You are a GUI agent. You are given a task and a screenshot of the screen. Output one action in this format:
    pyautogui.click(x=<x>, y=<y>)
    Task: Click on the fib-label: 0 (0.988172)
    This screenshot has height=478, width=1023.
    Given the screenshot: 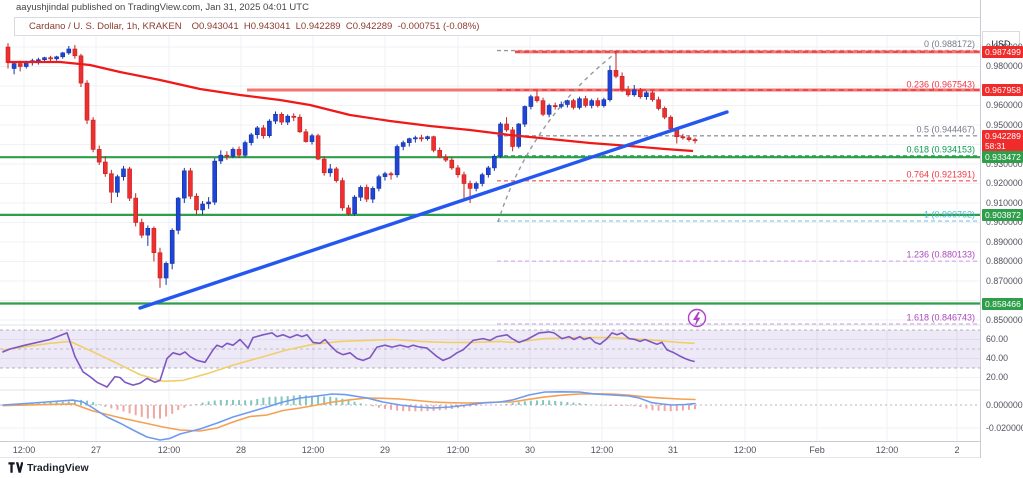 What is the action you would take?
    pyautogui.click(x=949, y=44)
    